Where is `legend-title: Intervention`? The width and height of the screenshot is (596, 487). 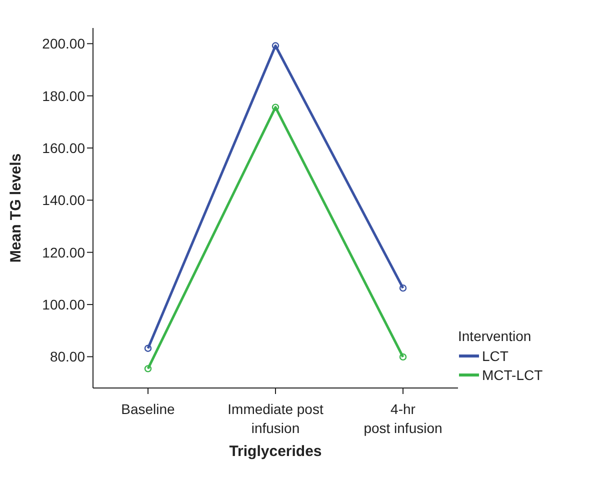
legend-title: Intervention is located at coordinates (495, 336).